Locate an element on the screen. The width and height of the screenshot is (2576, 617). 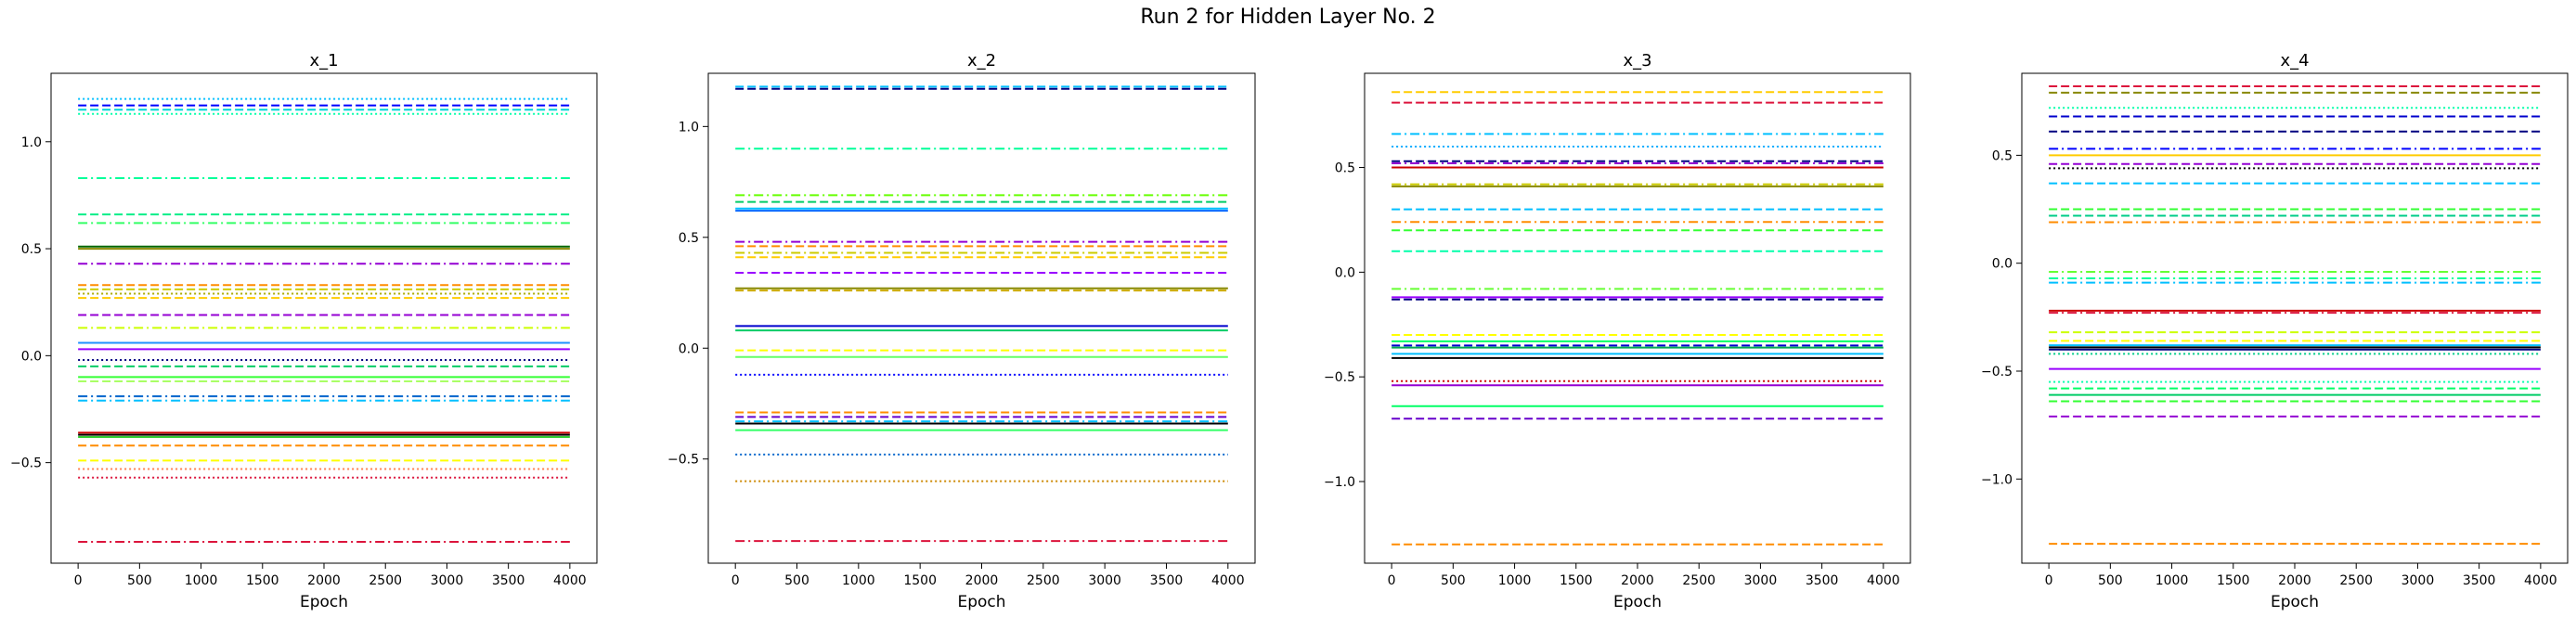
subplot-title: x_4 is located at coordinates (2294, 61).